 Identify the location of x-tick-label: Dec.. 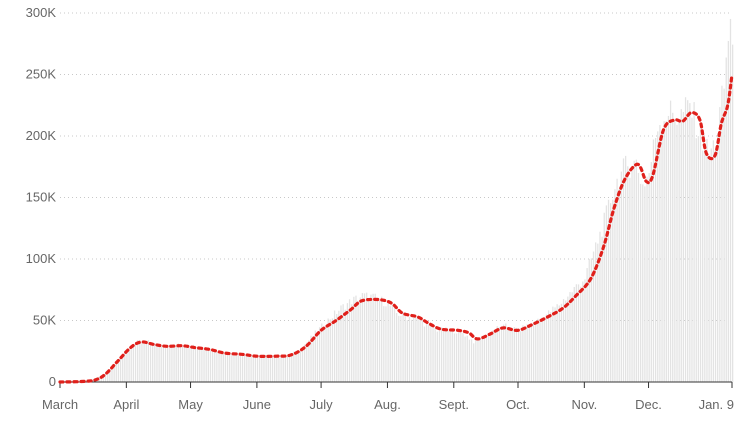
(648, 404).